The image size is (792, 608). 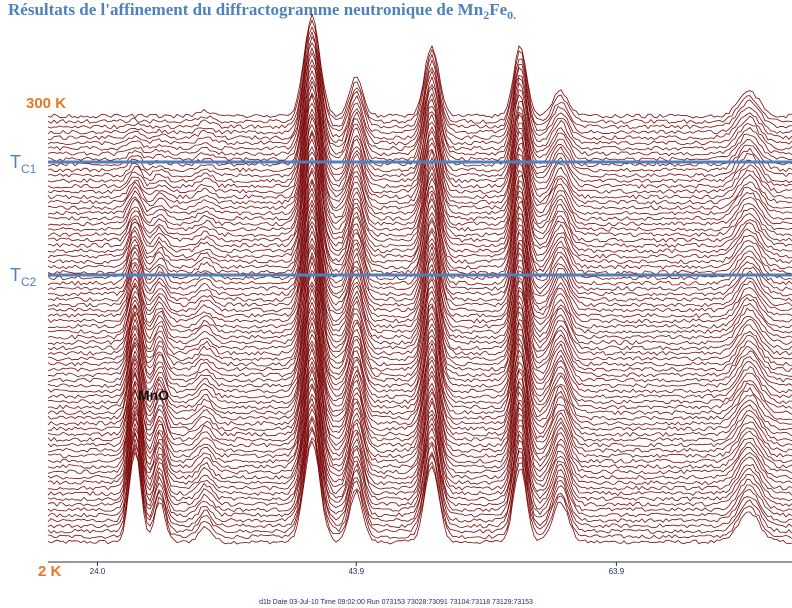 What do you see at coordinates (46, 103) in the screenshot?
I see `top-label: 300 K` at bounding box center [46, 103].